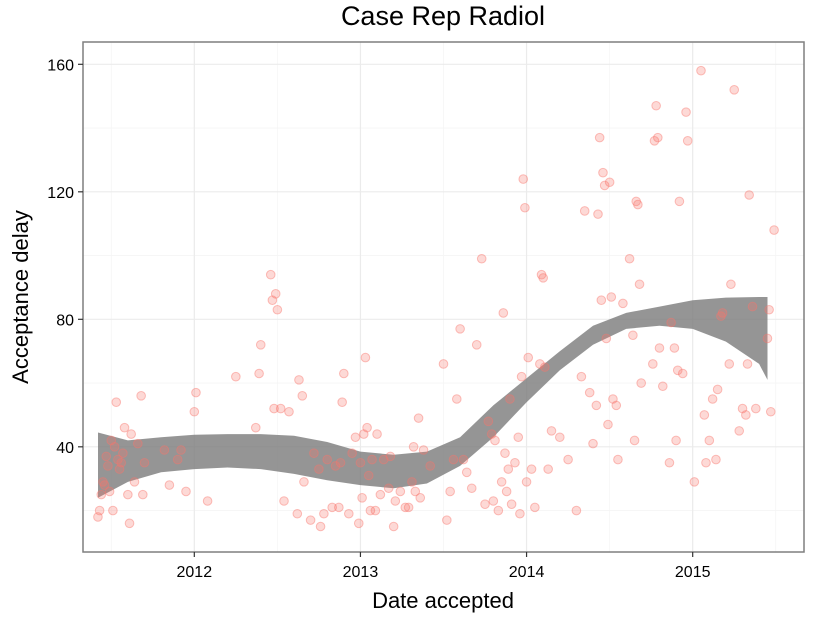 The image size is (825, 618). What do you see at coordinates (195, 572) in the screenshot?
I see `x-tick-label: 2012` at bounding box center [195, 572].